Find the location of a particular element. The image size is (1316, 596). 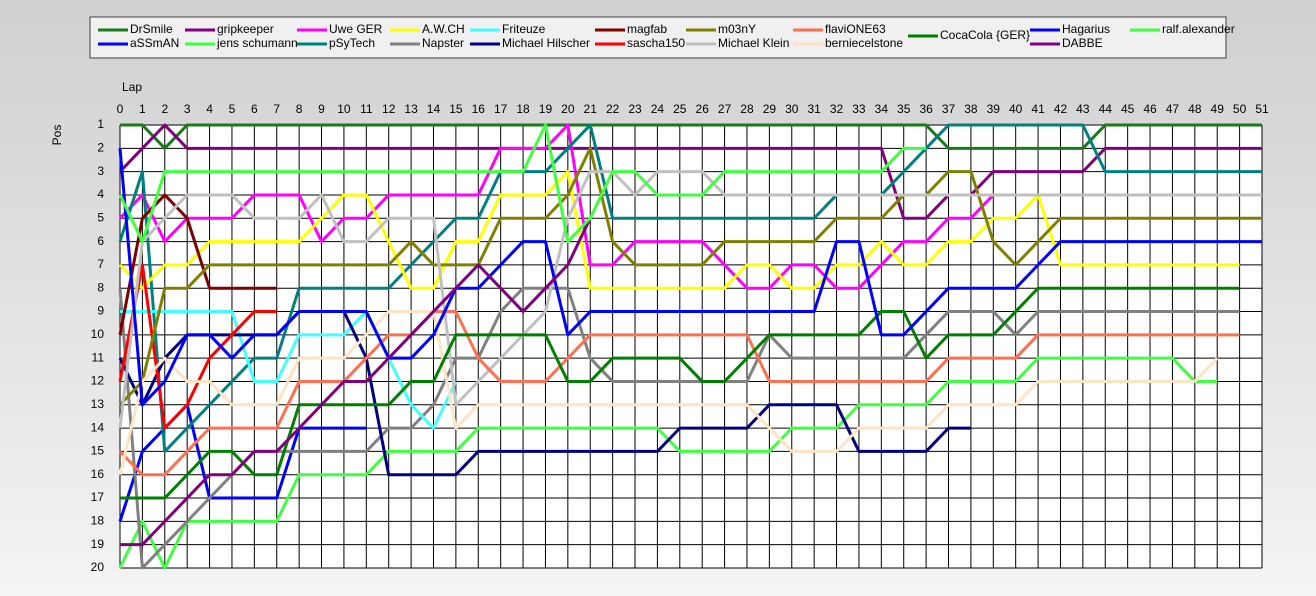

legend-label: flaviONE63 is located at coordinates (855, 29).